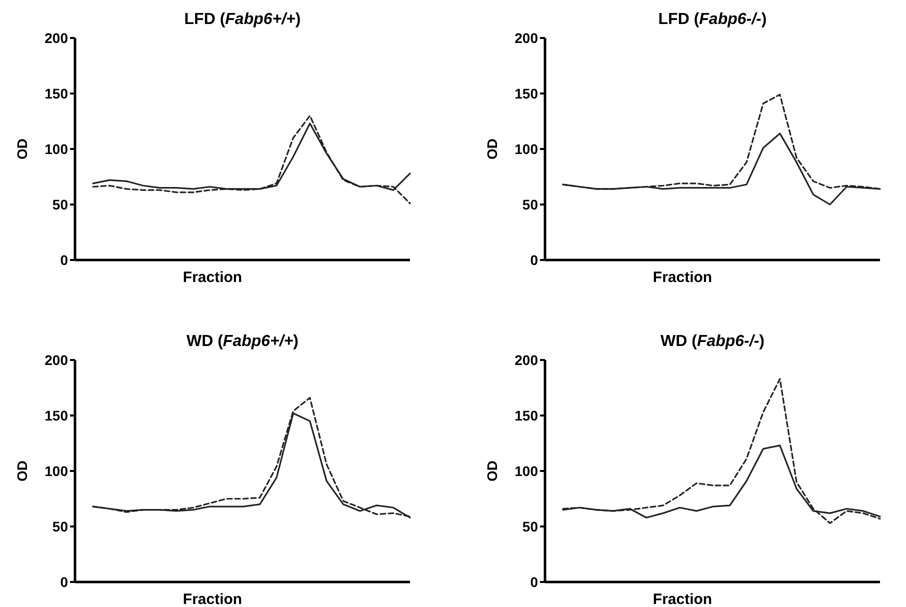 The height and width of the screenshot is (607, 906). Describe the element at coordinates (712, 341) in the screenshot. I see `chart-title: WD (Fabp6-/-)` at that location.